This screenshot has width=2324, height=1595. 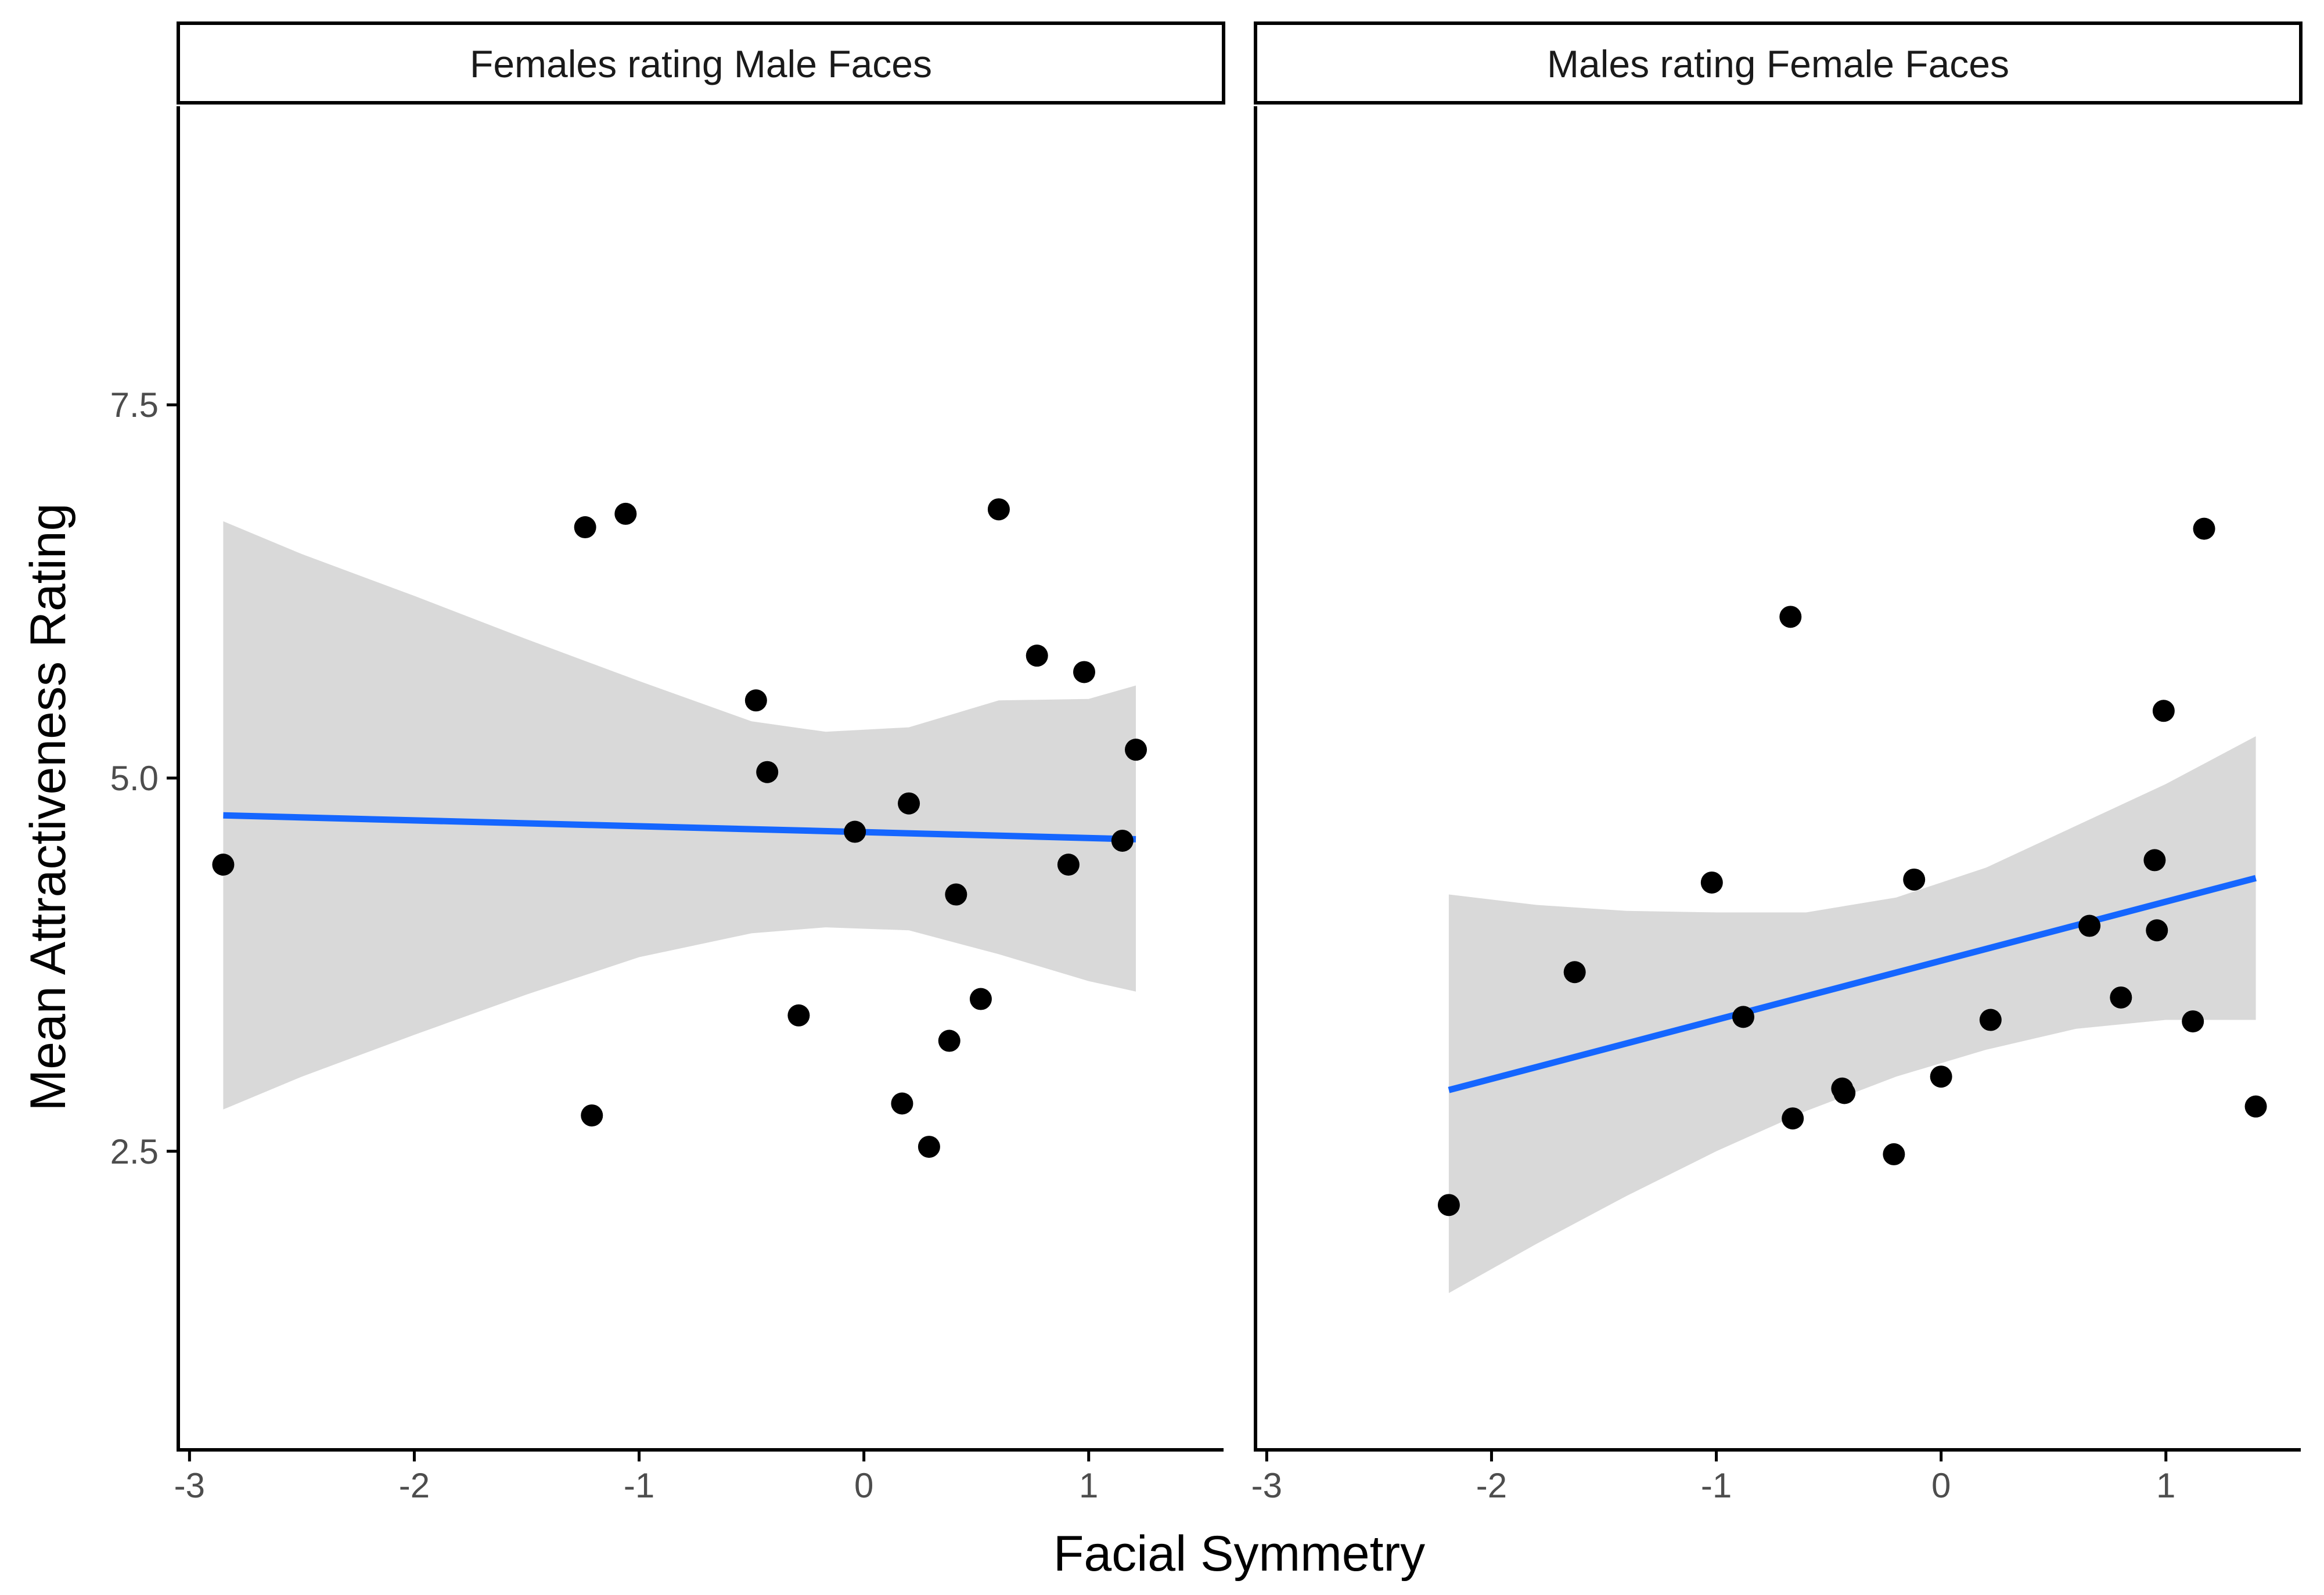 I want to click on x-axis-title: Facial Symmetry, so click(x=1239, y=1554).